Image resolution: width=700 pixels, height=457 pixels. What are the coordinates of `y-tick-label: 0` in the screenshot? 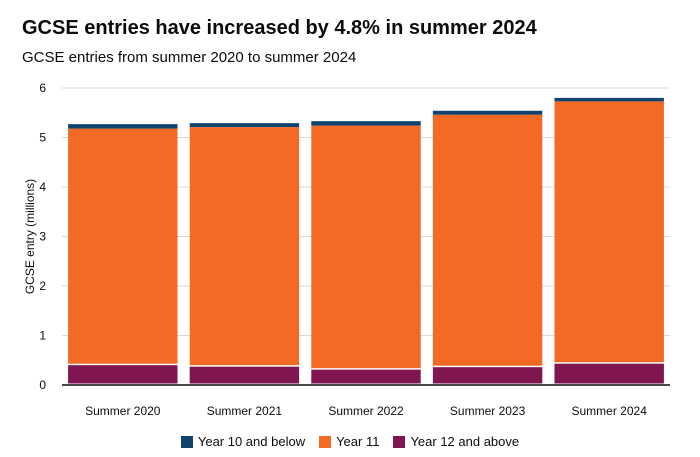 It's located at (42, 385).